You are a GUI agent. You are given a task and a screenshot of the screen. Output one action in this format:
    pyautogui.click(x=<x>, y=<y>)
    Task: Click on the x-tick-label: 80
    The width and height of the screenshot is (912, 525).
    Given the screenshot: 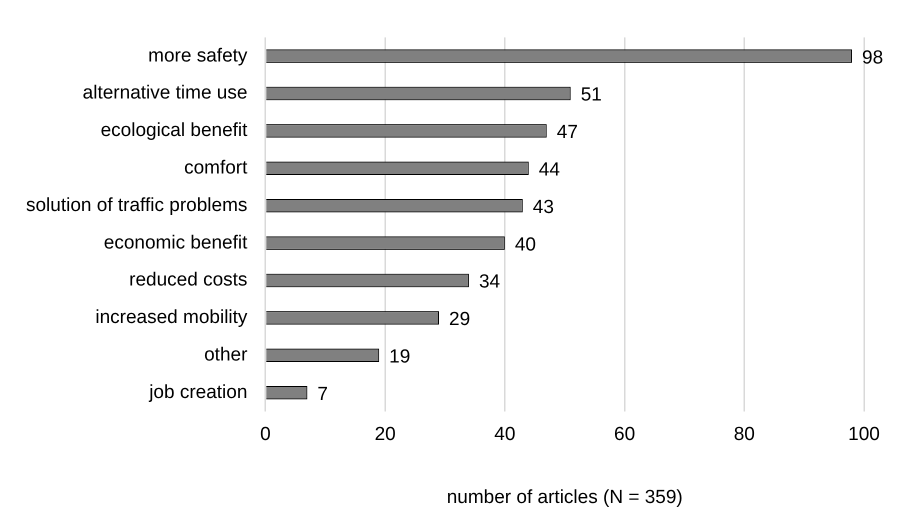 What is the action you would take?
    pyautogui.click(x=744, y=435)
    